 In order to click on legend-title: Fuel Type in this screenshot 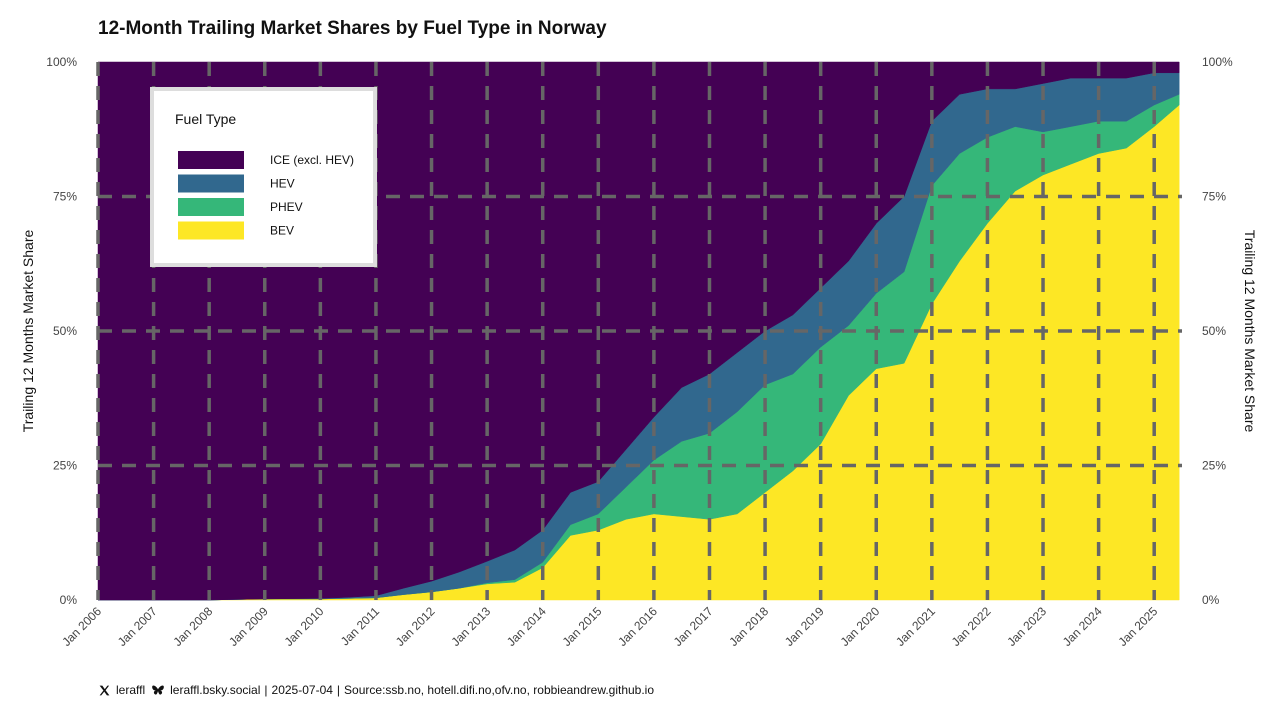, I will do `click(205, 119)`.